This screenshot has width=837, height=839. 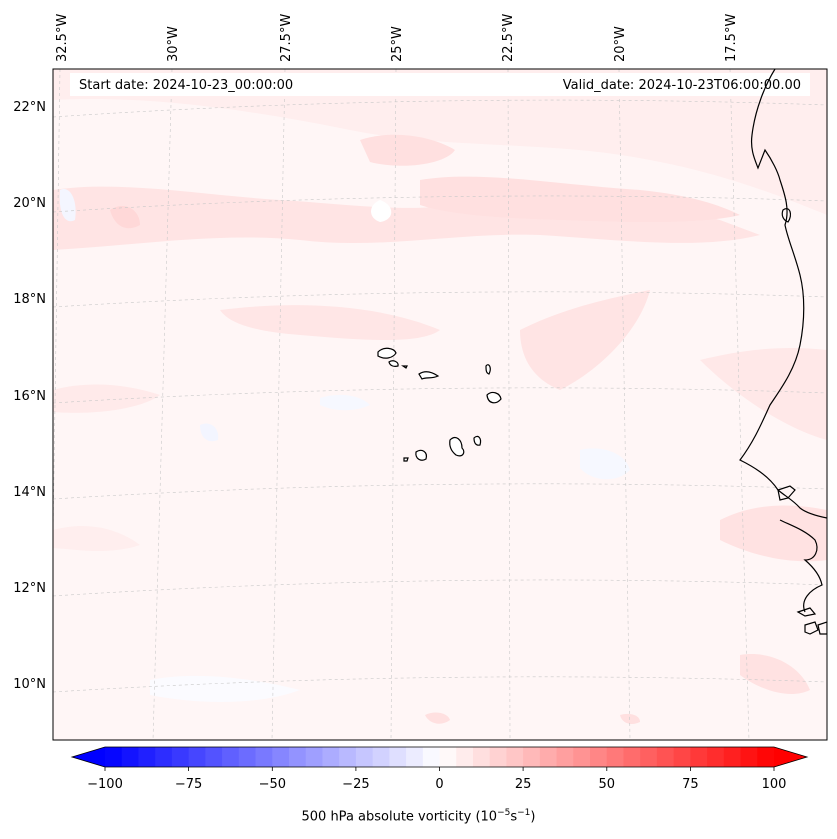 What do you see at coordinates (29, 107) in the screenshot?
I see `lat-label: 22°N` at bounding box center [29, 107].